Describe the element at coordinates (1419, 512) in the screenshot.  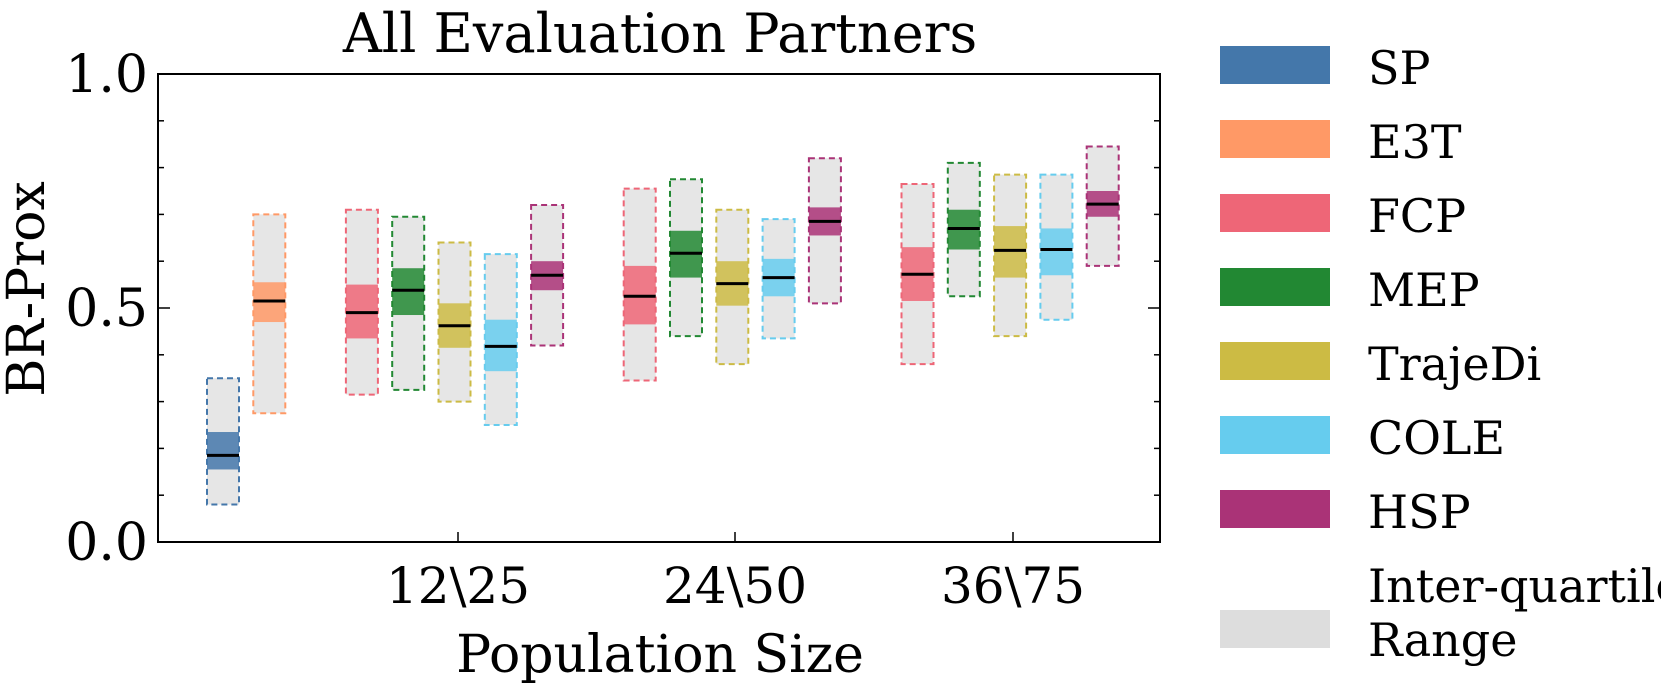
I see `legend-label: HSP` at that location.